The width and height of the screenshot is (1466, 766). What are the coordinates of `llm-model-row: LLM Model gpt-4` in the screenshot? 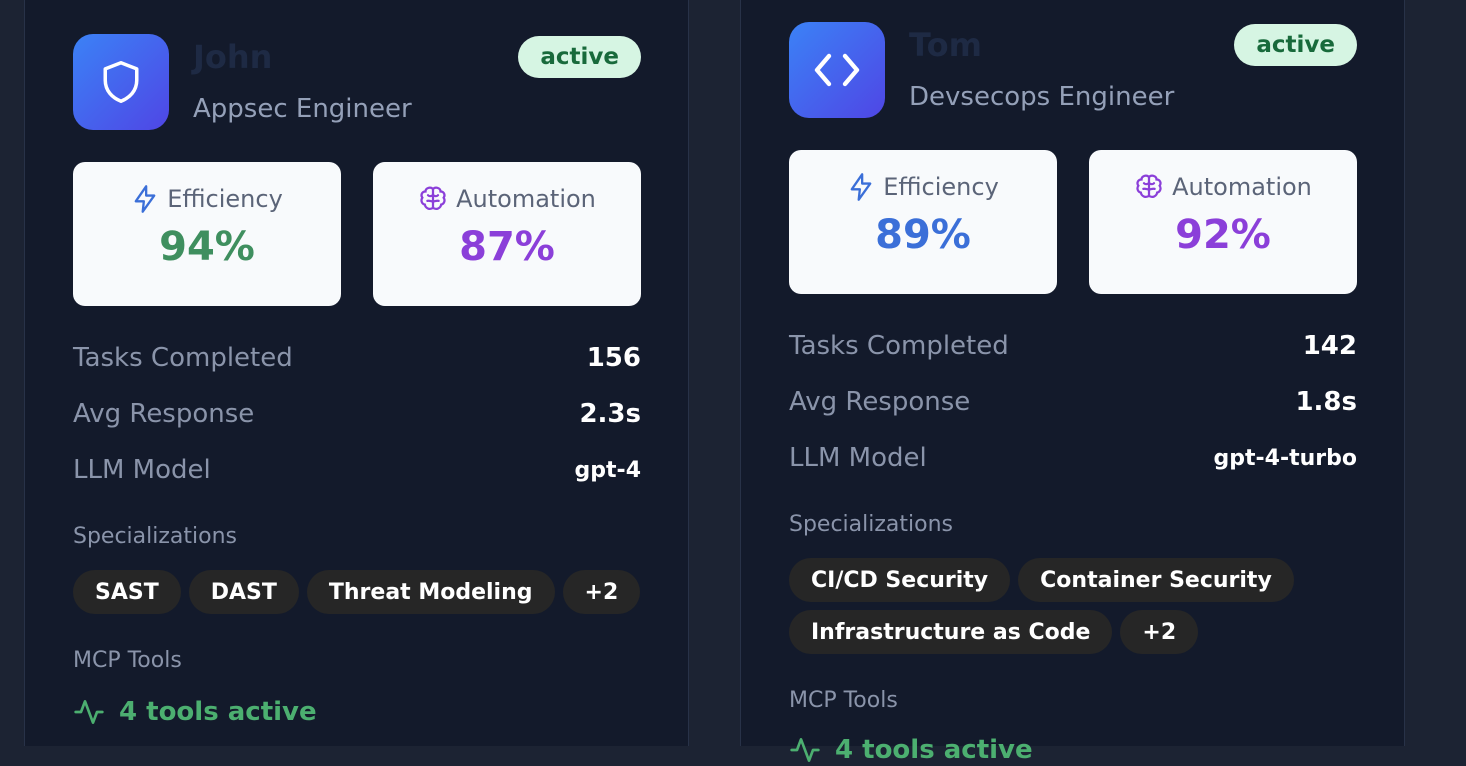 It's located at (357, 470).